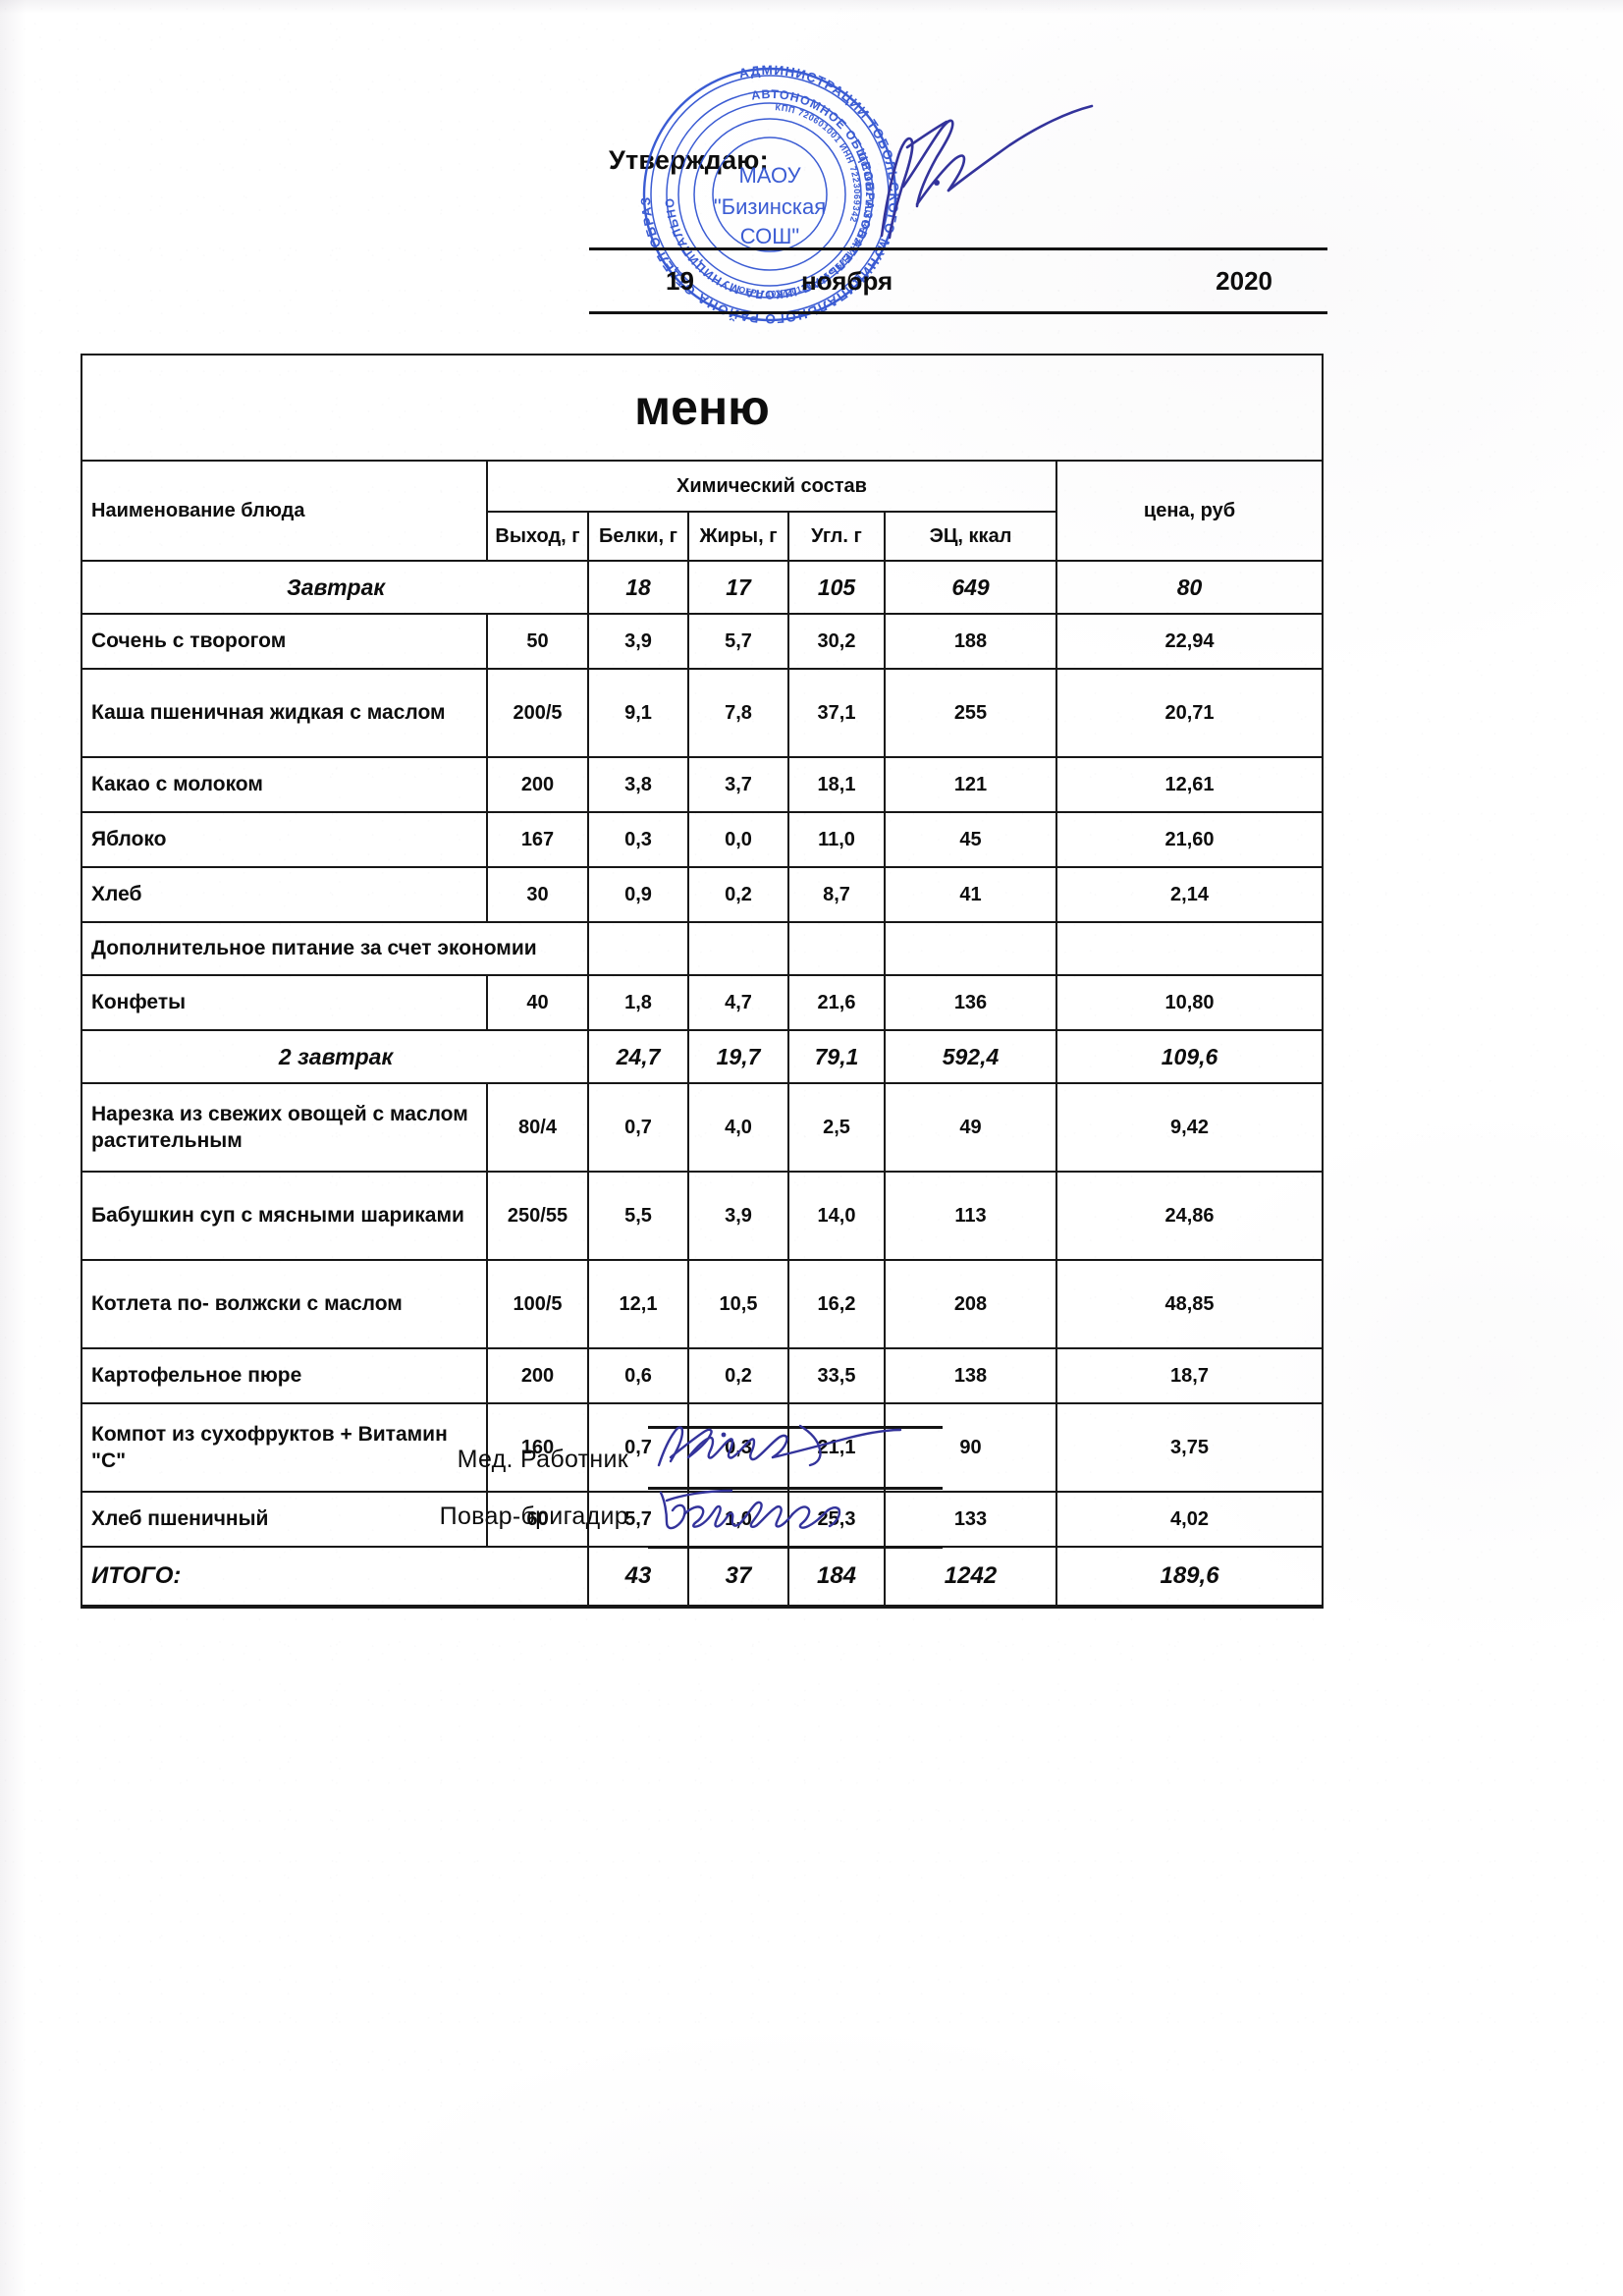 The image size is (1623, 2296). What do you see at coordinates (970, 1577) in the screenshot?
I see `cell-value: 1242` at bounding box center [970, 1577].